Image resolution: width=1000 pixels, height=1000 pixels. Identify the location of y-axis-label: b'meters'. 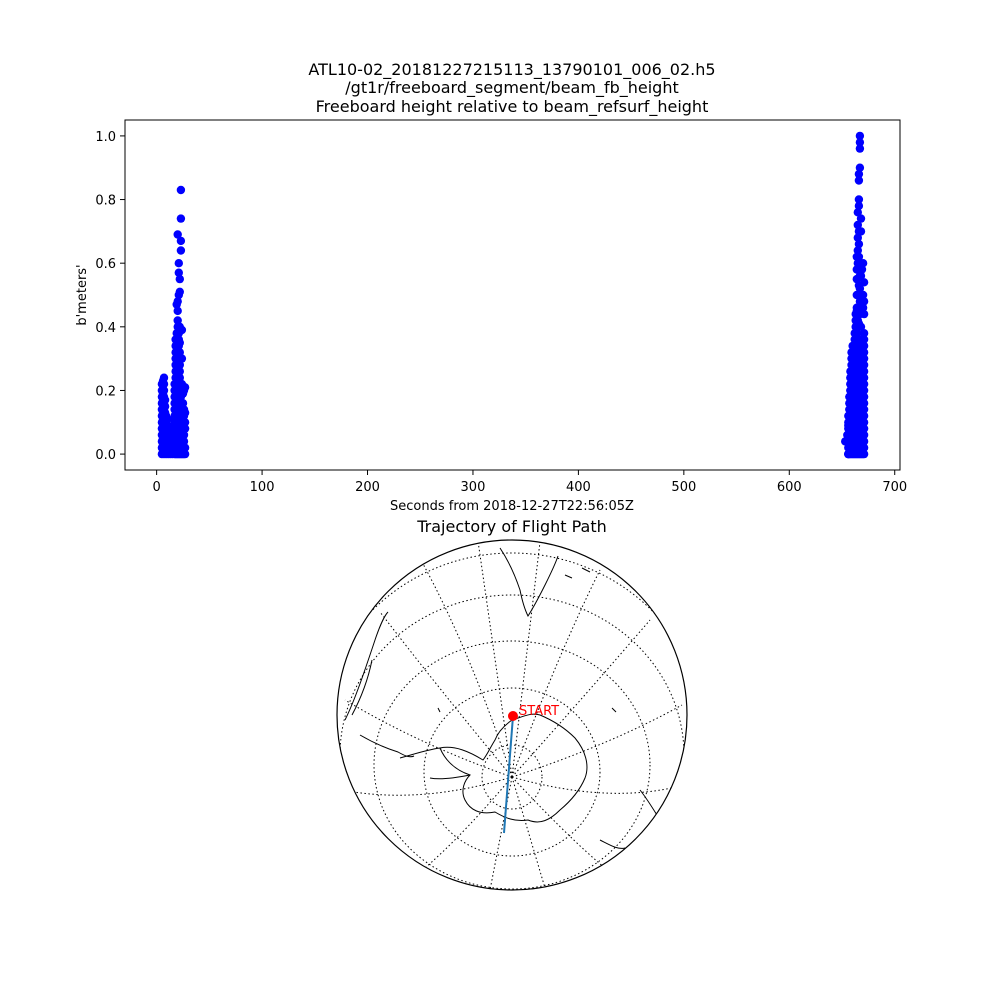
(82, 294).